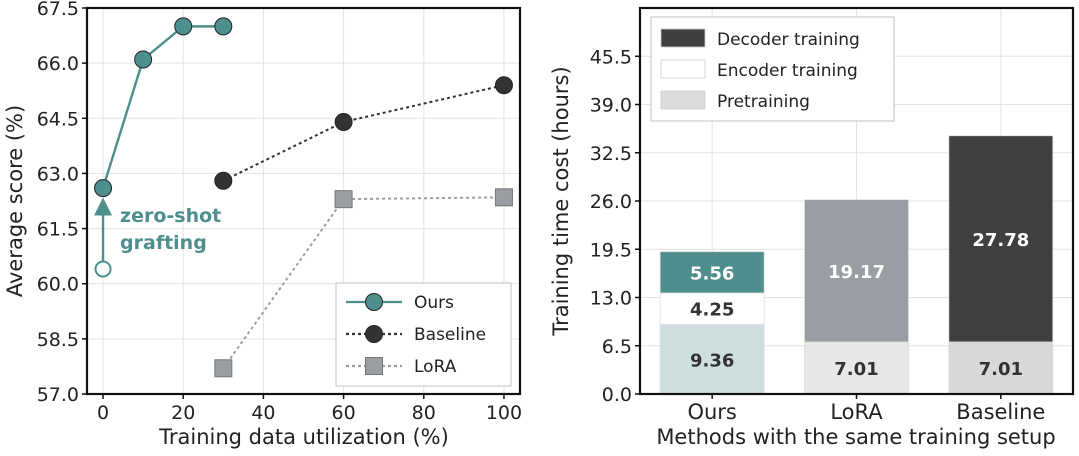 The width and height of the screenshot is (1079, 456). Describe the element at coordinates (58, 174) in the screenshot. I see `y-tick-label: 63.0` at that location.